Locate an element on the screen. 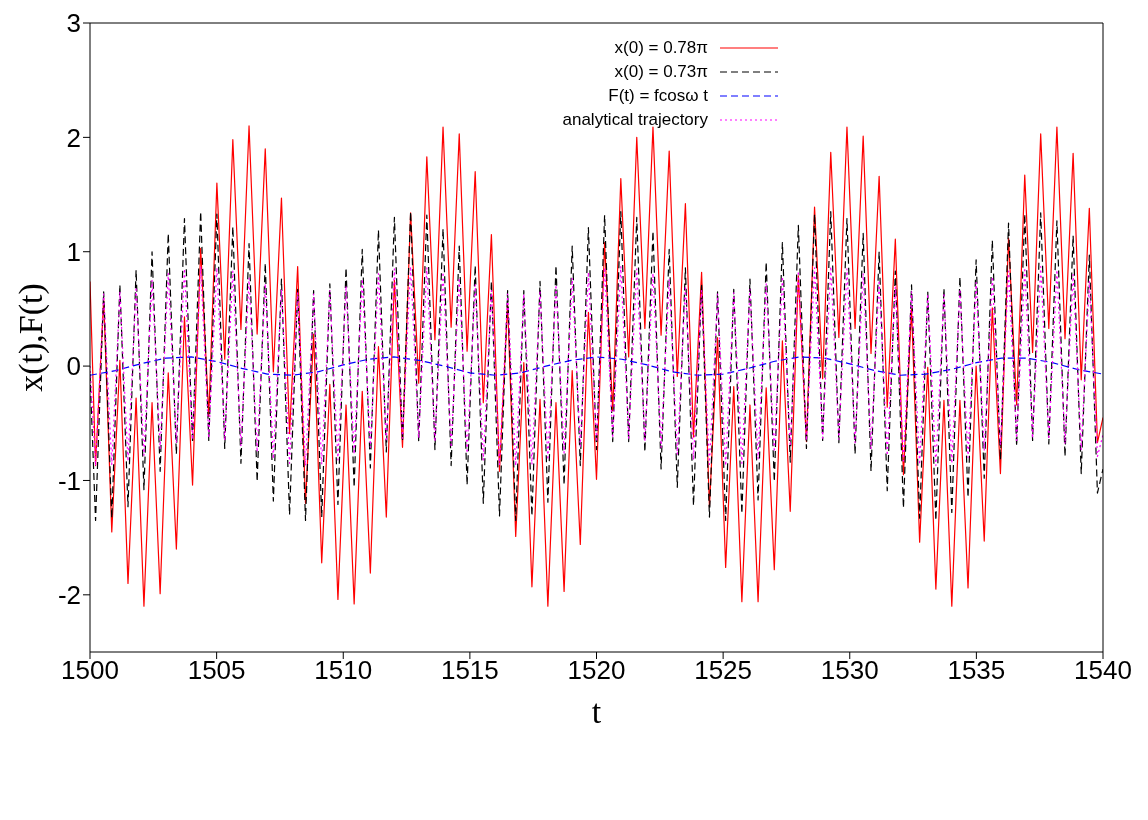  x-tick-label: 1535 is located at coordinates (976, 670).